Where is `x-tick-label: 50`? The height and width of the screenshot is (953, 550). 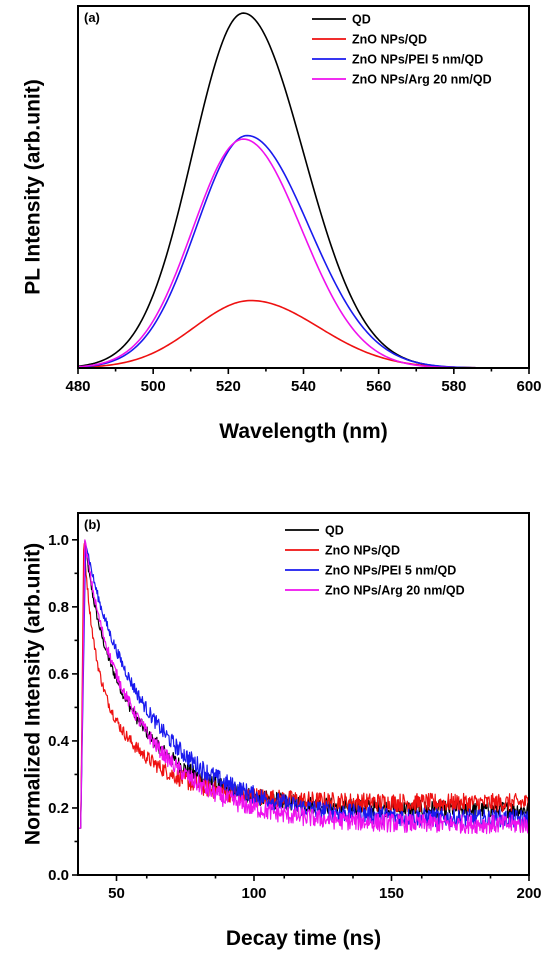 x-tick-label: 50 is located at coordinates (116, 893).